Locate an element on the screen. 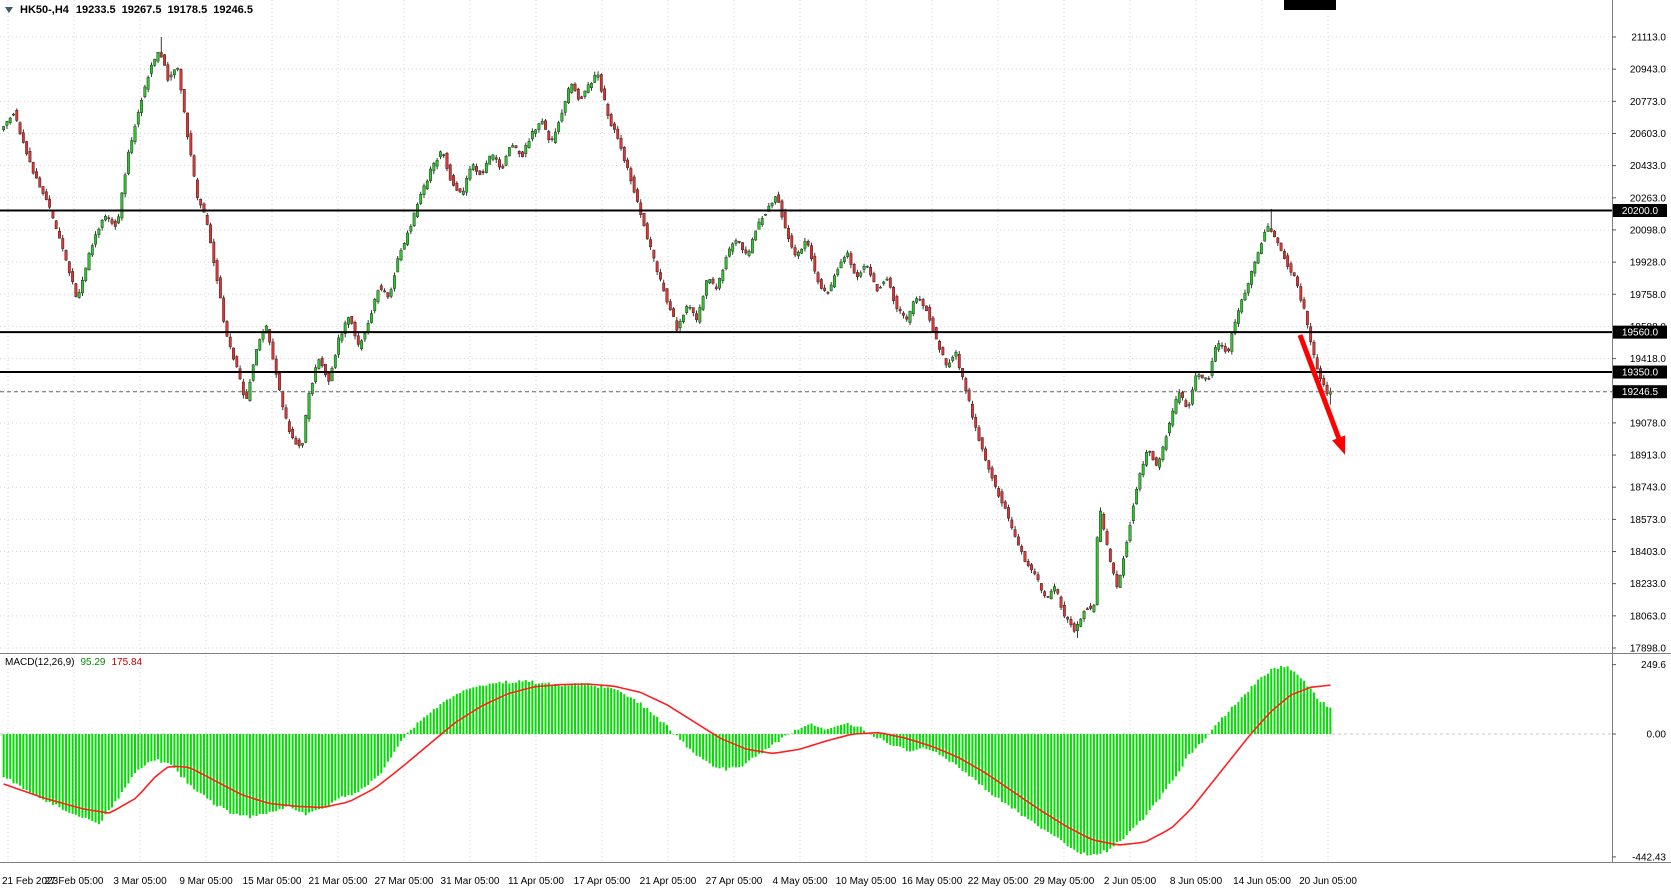  svg-text: 18913.0 is located at coordinates (1648, 456).